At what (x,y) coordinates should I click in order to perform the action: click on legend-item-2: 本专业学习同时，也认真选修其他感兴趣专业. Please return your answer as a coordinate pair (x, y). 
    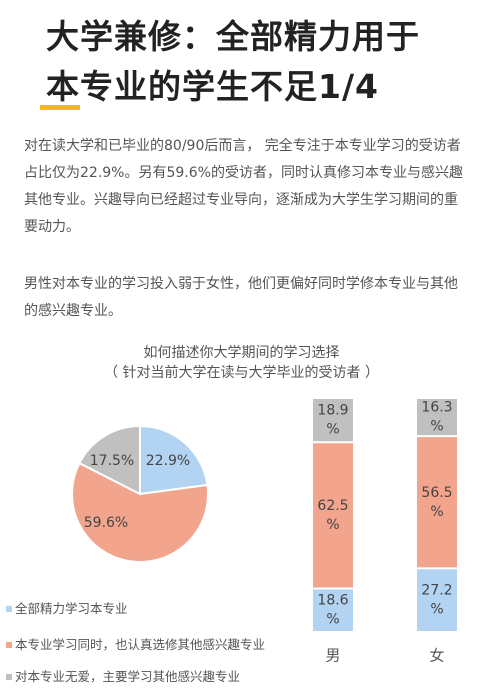
    Looking at the image, I should click on (135, 645).